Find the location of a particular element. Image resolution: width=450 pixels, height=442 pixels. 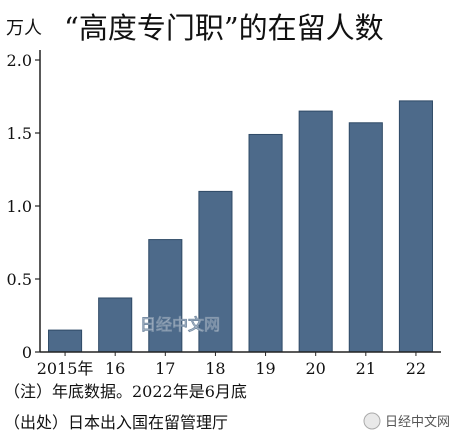

x-tick-label: 20 is located at coordinates (316, 368).